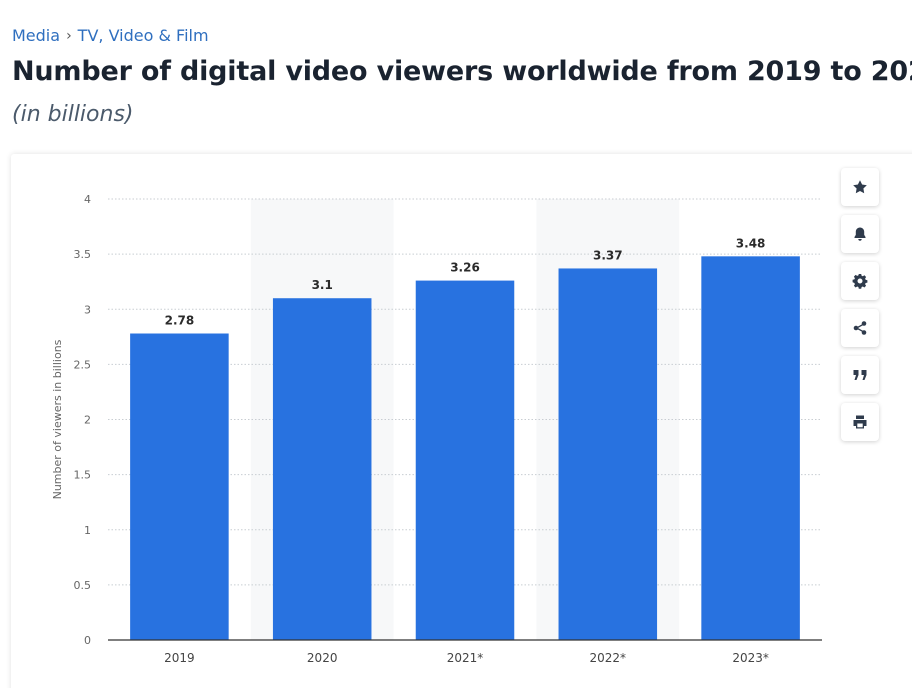 The image size is (912, 688). I want to click on y-tick-label: 1.5, so click(83, 475).